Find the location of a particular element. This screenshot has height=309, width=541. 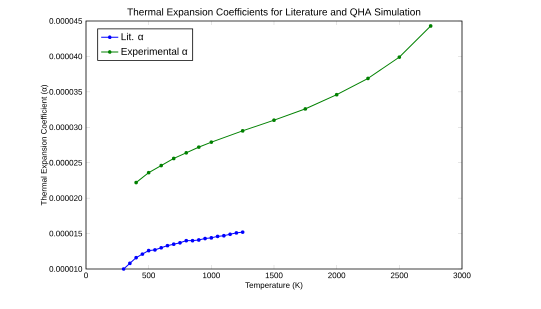

x-tick-label: 2500 is located at coordinates (399, 275).